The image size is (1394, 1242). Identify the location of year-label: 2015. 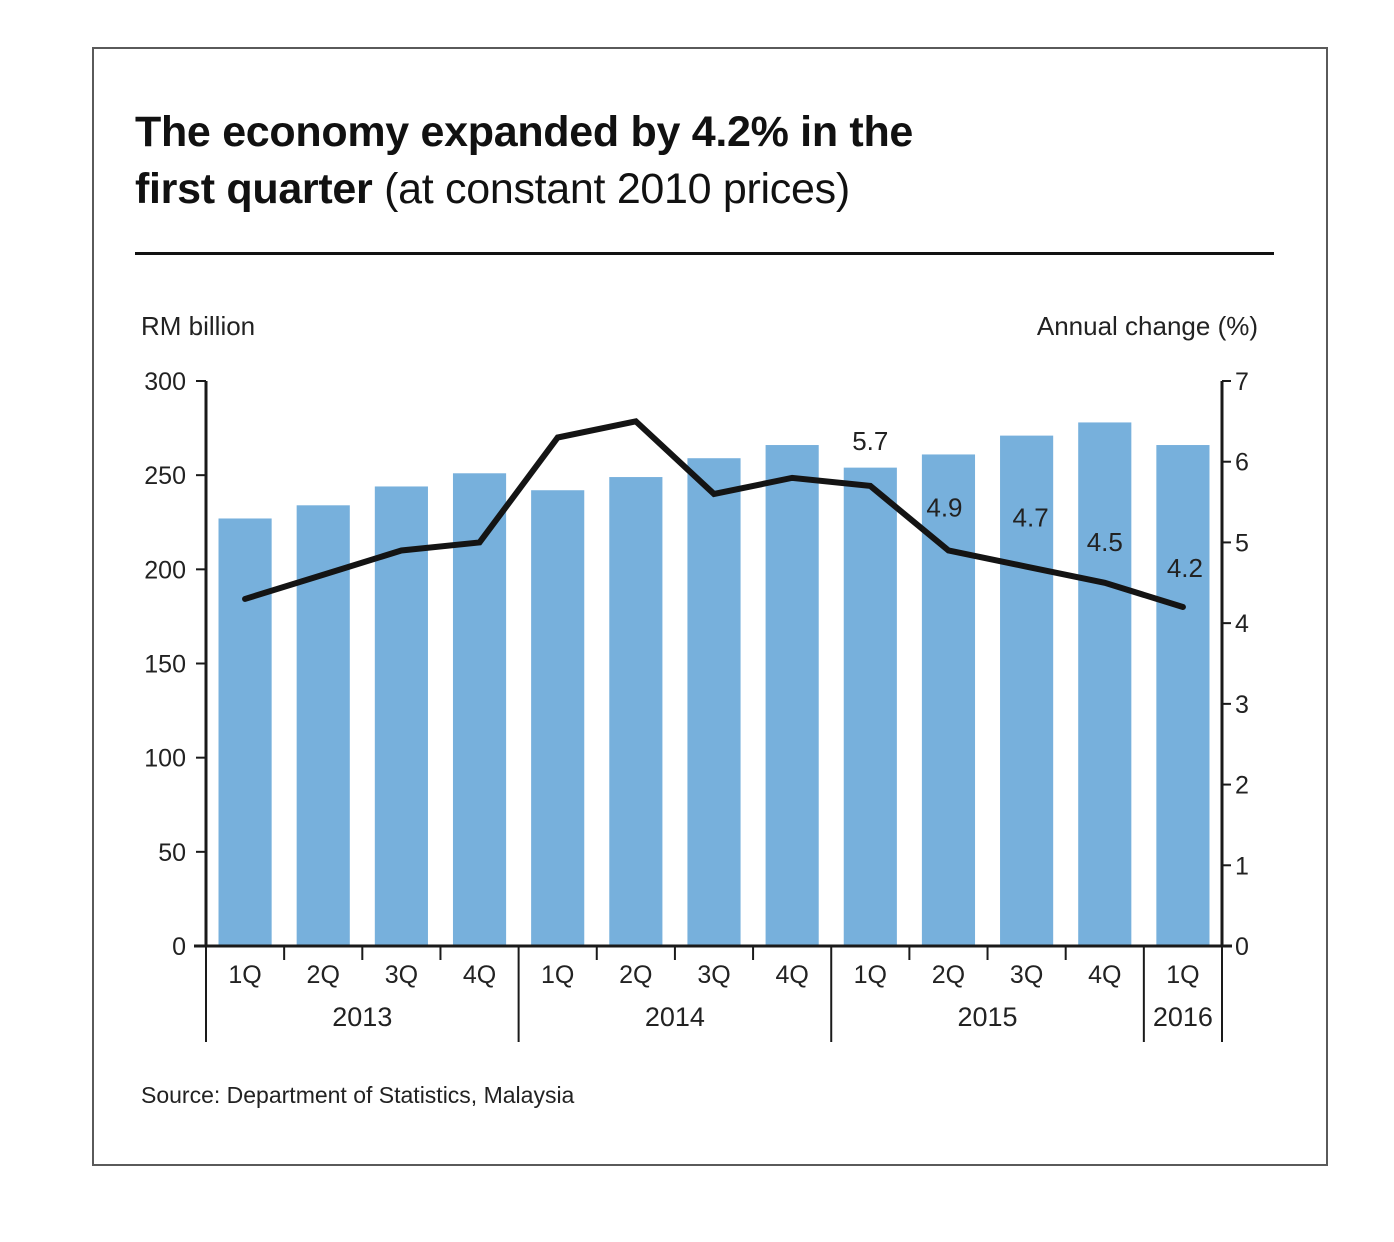
(987, 1017).